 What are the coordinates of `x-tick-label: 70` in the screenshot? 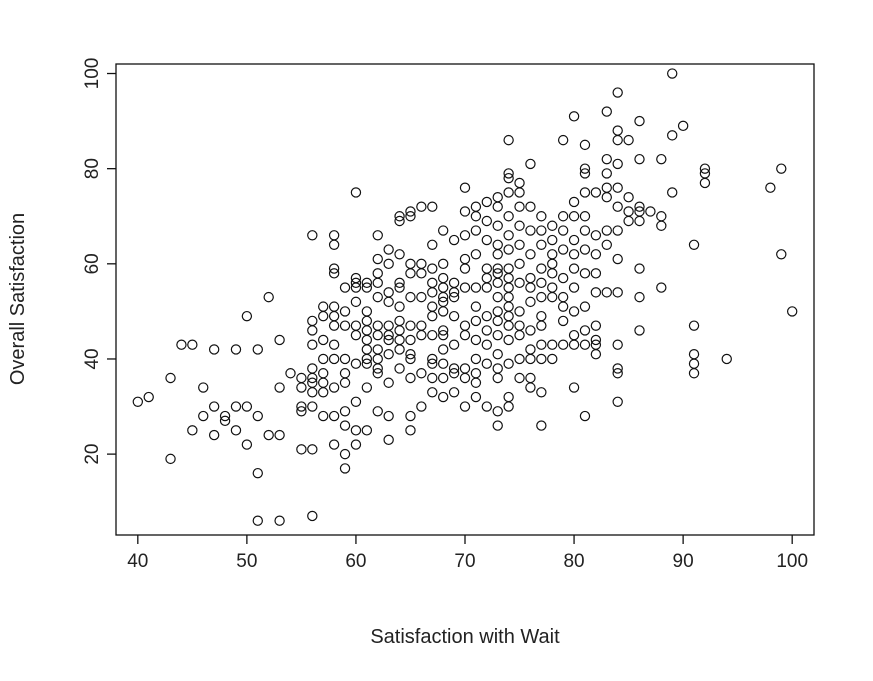 It's located at (464, 561).